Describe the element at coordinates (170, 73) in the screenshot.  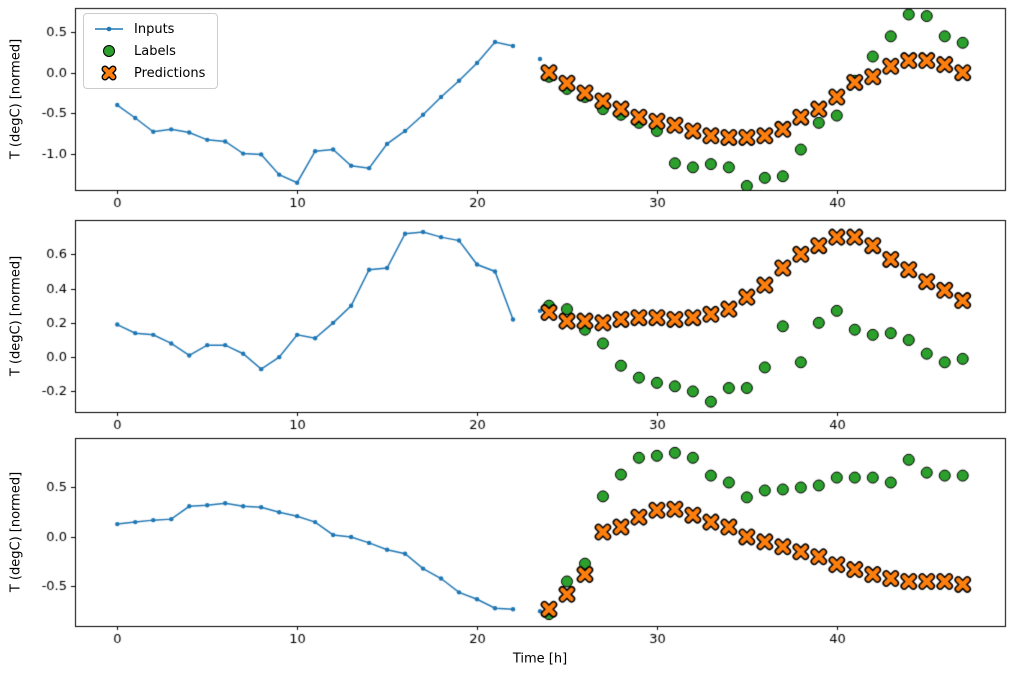
I see `legend-label-predictions: Predictions` at that location.